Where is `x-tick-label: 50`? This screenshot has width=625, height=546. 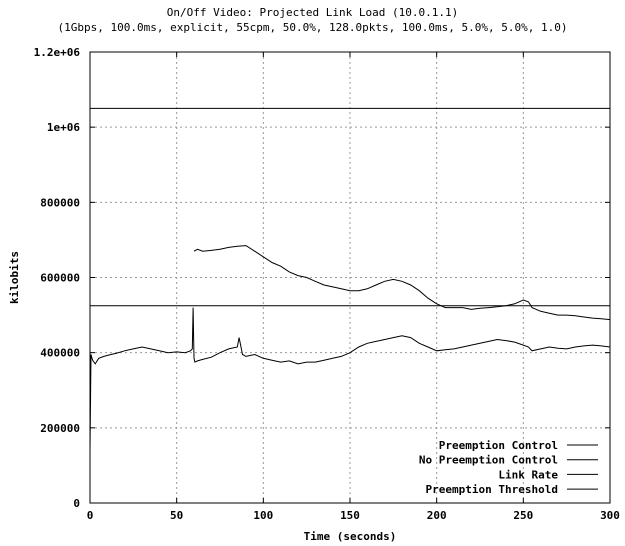
x-tick-label: 50 is located at coordinates (176, 515).